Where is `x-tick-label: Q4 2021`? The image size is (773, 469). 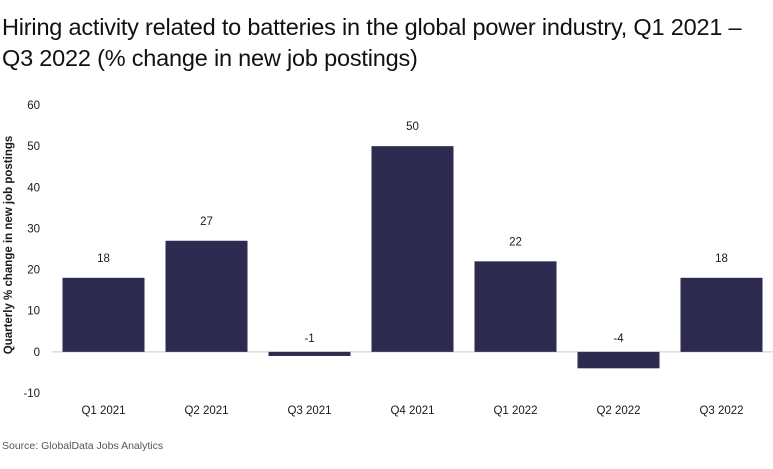 x-tick-label: Q4 2021 is located at coordinates (412, 411).